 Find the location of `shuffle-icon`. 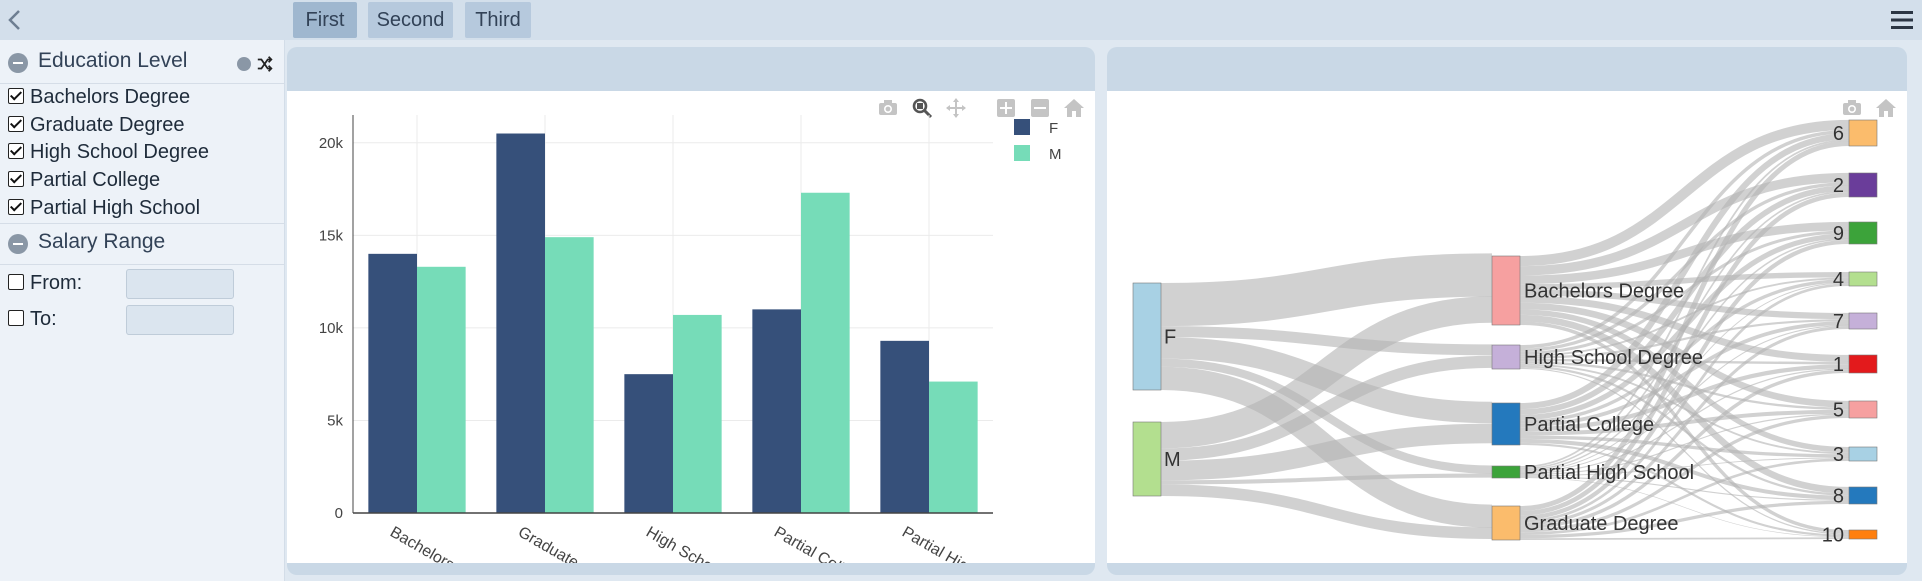

shuffle-icon is located at coordinates (265, 64).